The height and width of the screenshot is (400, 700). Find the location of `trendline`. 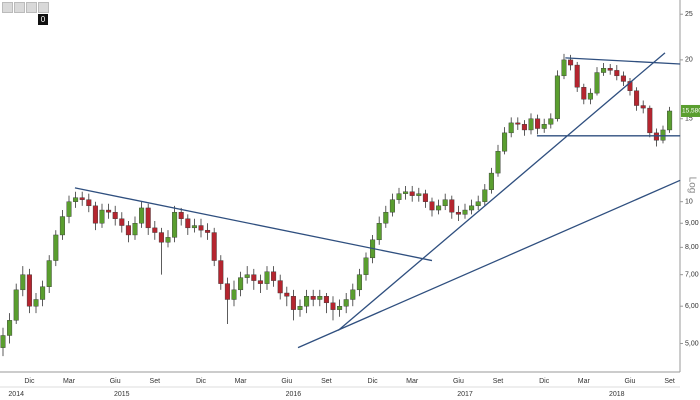

trendline is located at coordinates (623, 61).